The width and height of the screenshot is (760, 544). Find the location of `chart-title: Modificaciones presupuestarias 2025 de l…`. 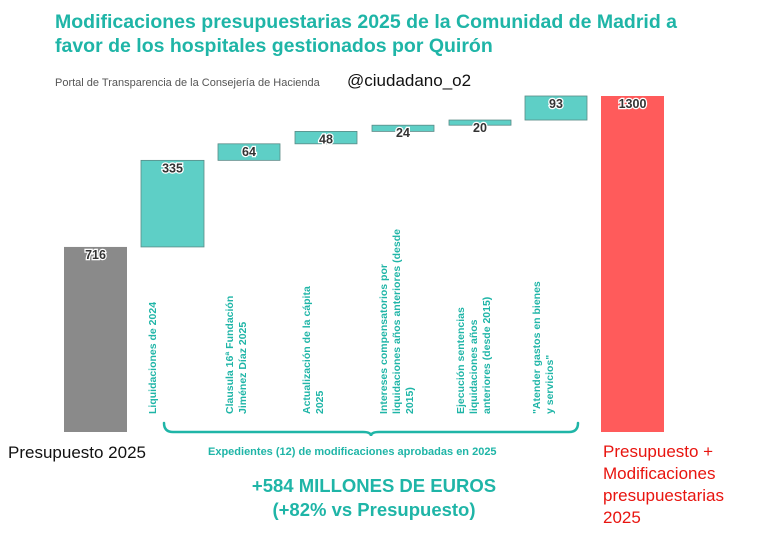

chart-title: Modificaciones presupuestarias 2025 de l… is located at coordinates (366, 34).